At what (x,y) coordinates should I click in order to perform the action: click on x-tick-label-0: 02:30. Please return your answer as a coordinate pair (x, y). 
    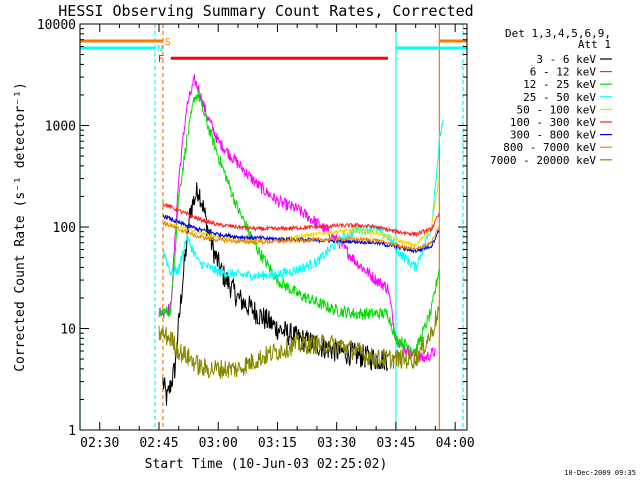
    Looking at the image, I should click on (99, 443).